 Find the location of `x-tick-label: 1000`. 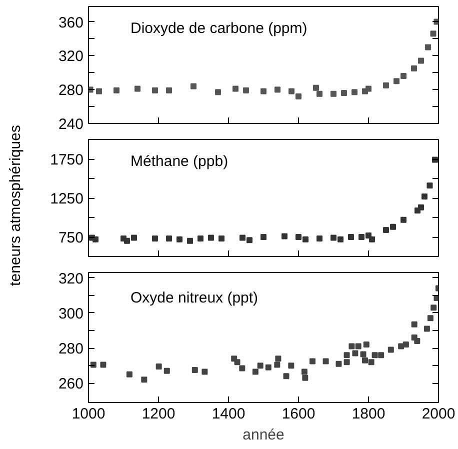

x-tick-label: 1000 is located at coordinates (89, 414).